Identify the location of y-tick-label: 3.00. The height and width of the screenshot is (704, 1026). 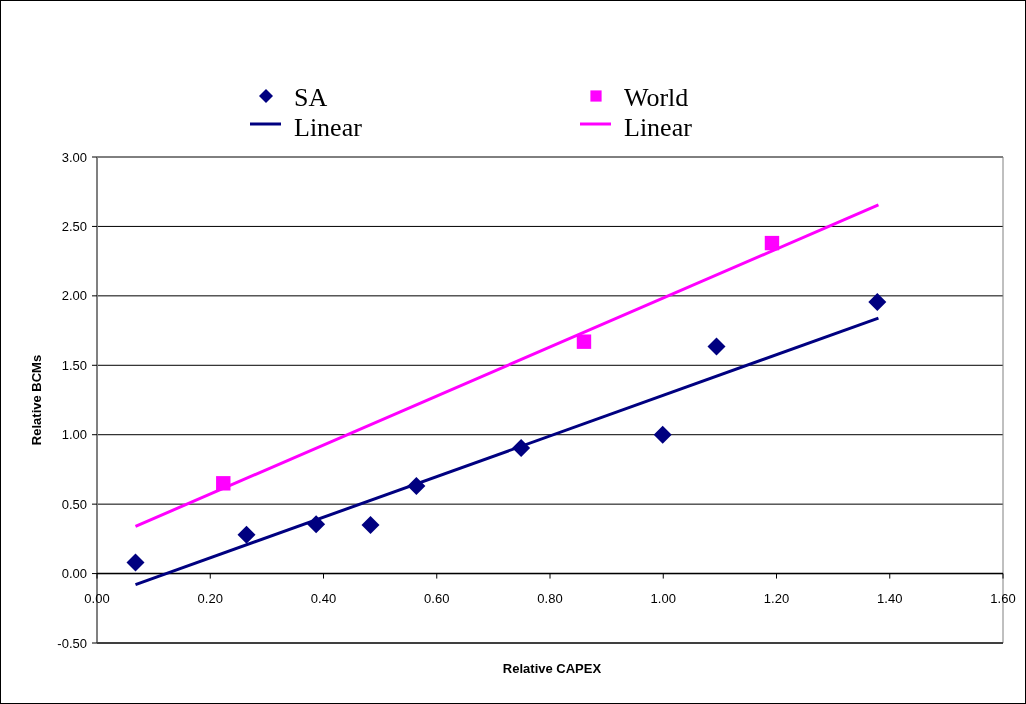
(74, 157).